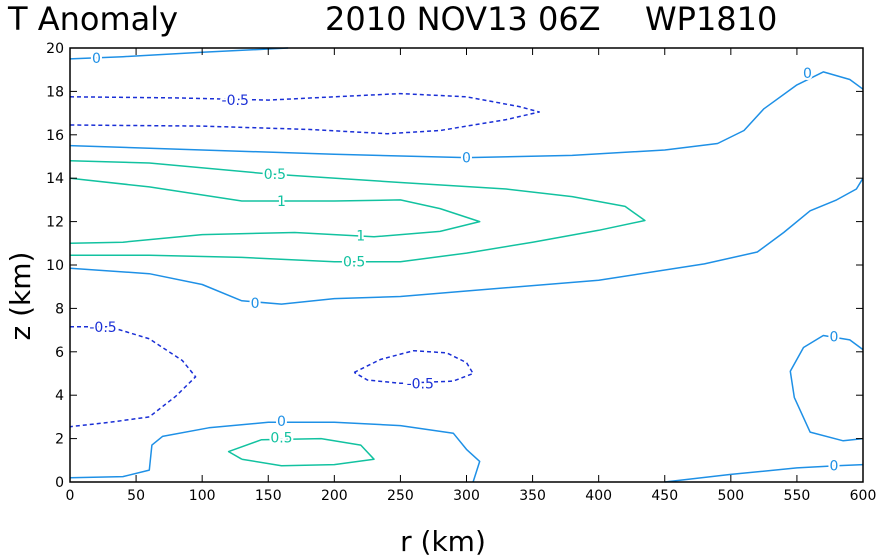 This screenshot has width=879, height=558. I want to click on x-tick-label-1: 50, so click(136, 496).